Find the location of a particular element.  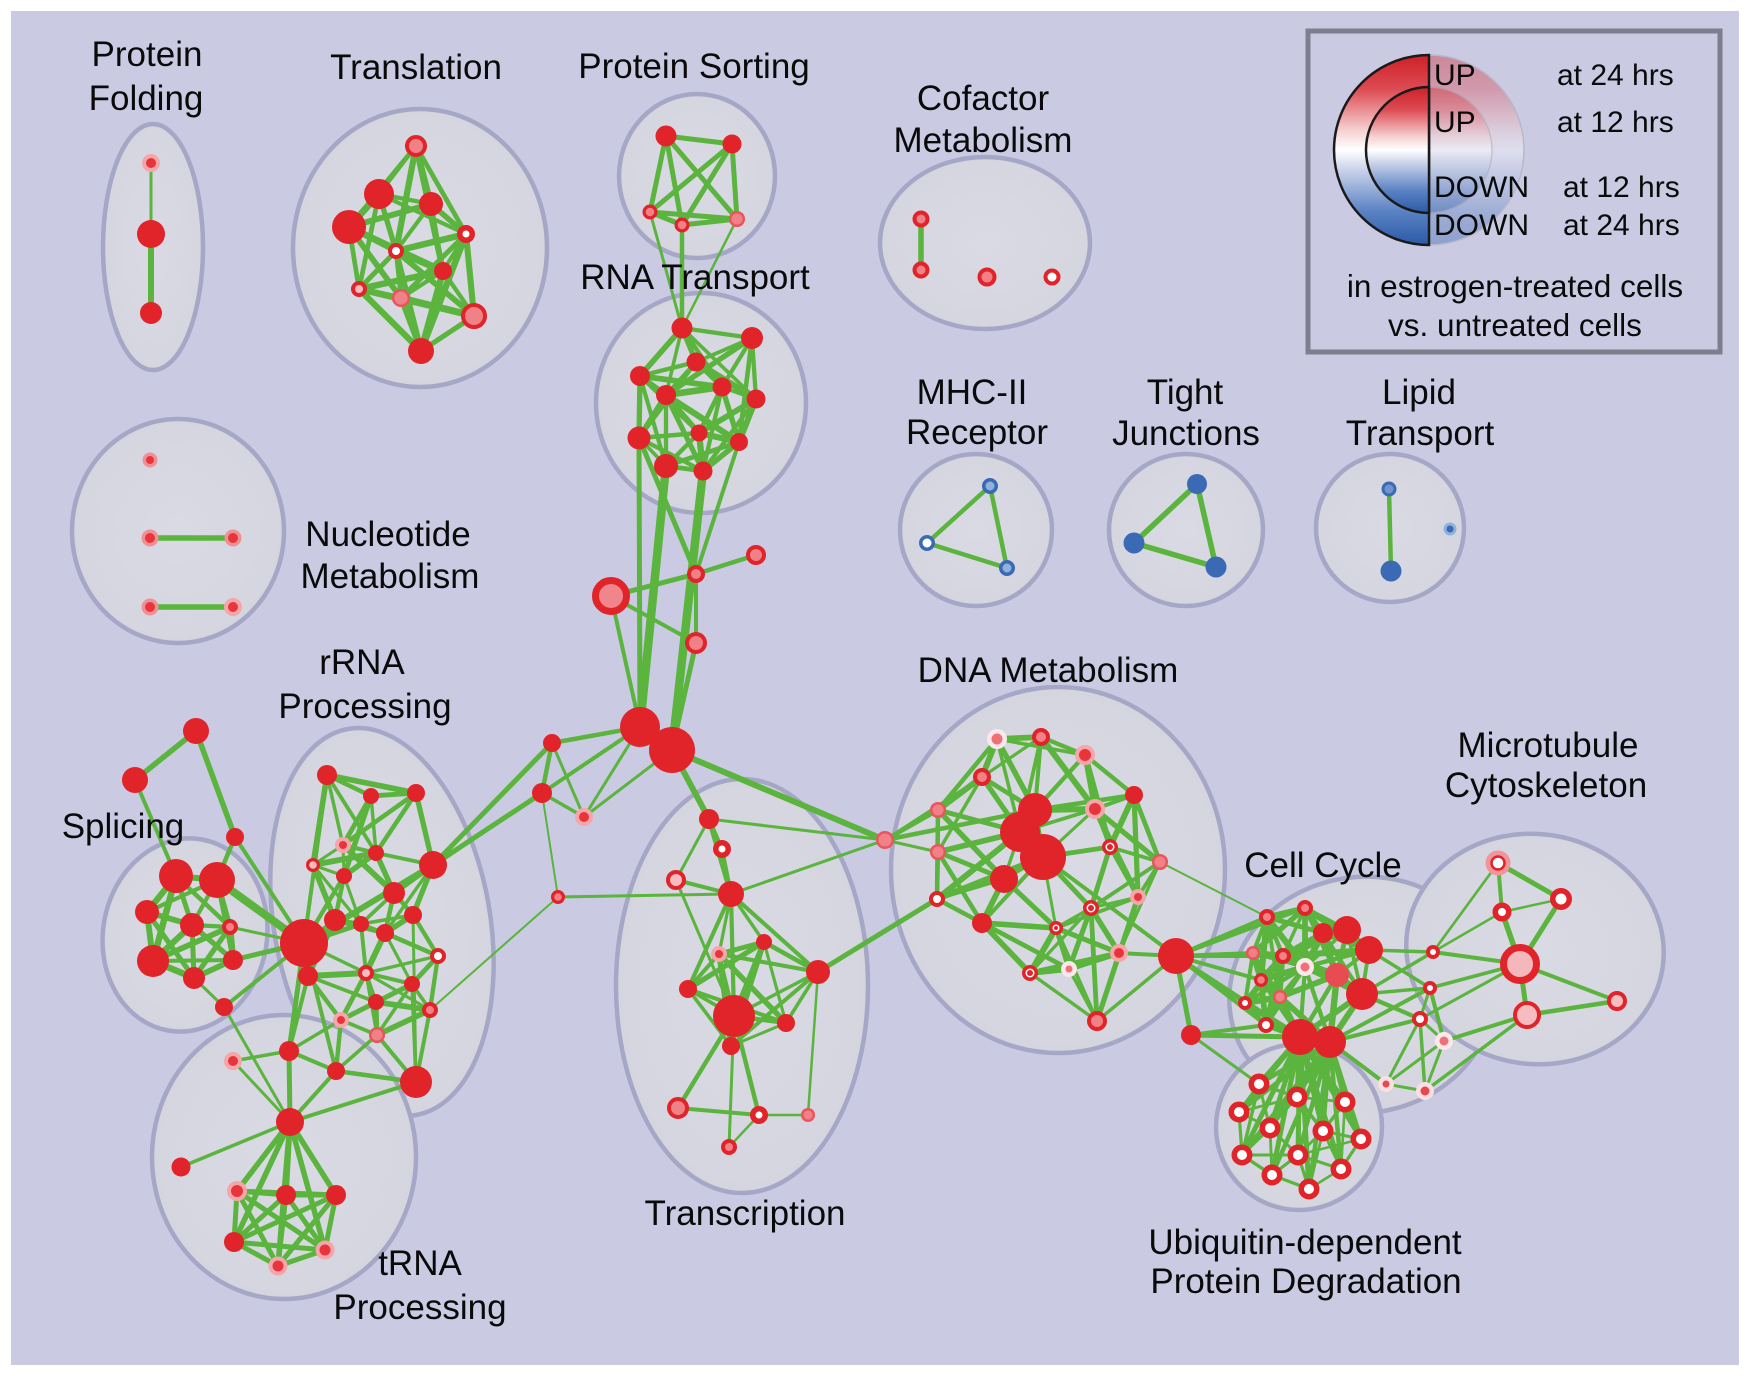

svg-text: Protein Degradation is located at coordinates (1305, 1281).